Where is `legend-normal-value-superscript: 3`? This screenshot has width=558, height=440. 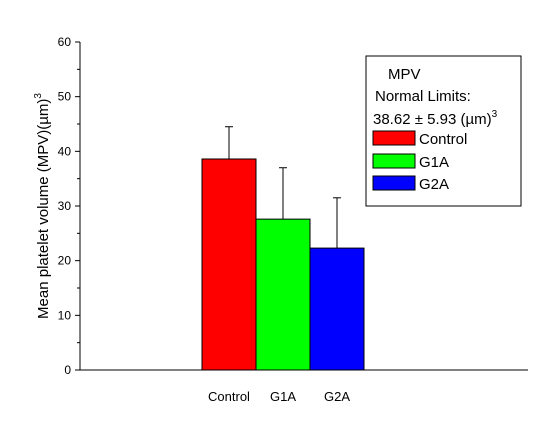
legend-normal-value-superscript: 3 is located at coordinates (495, 114).